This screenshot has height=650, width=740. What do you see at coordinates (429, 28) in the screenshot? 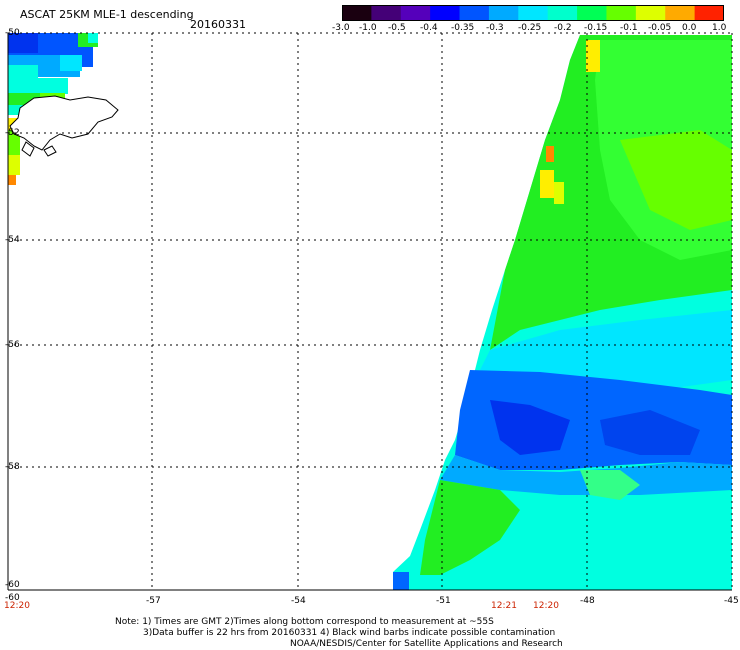
I see `colorbar-tick: -0.4` at bounding box center [429, 28].